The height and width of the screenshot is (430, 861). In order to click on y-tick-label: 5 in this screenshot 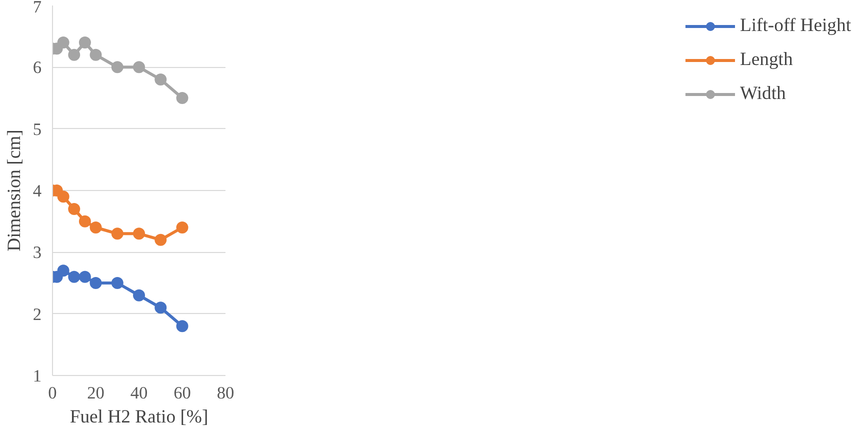, I will do `click(37, 129)`.